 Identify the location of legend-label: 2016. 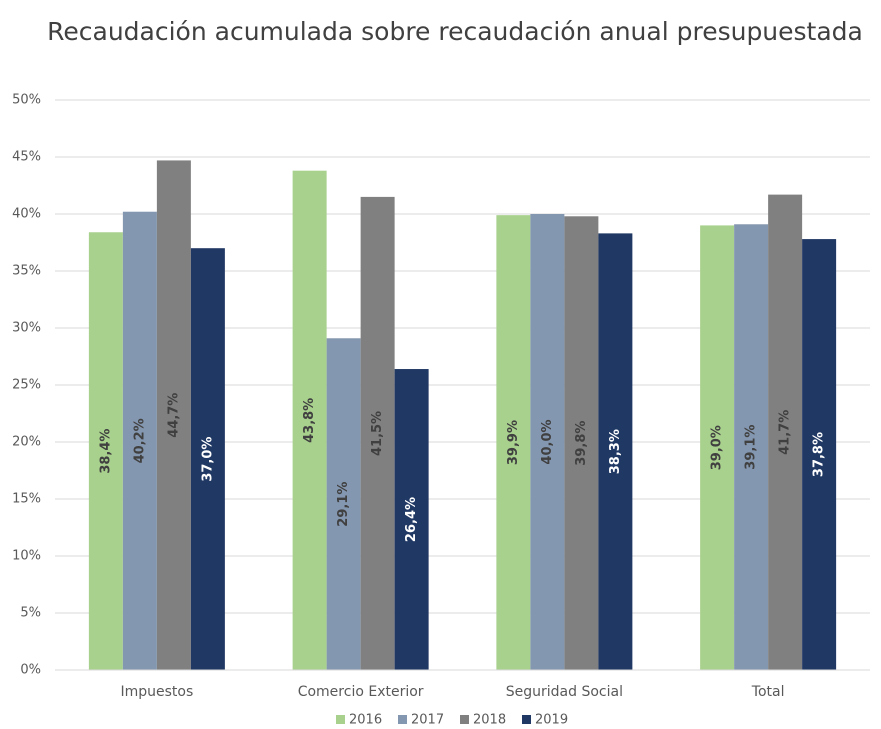
(365, 720).